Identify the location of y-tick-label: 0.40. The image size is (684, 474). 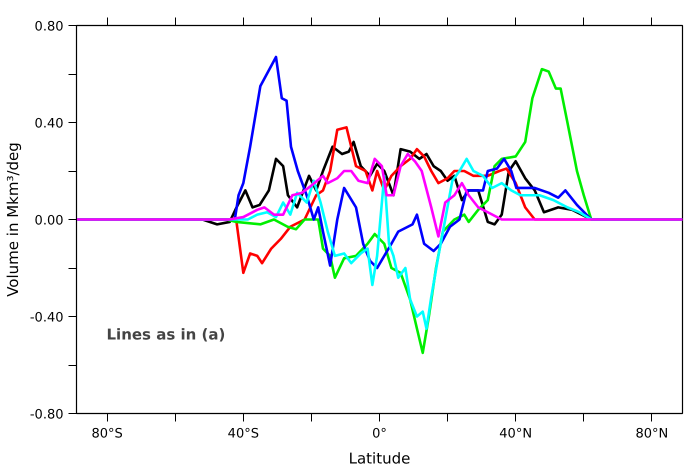
(49, 124).